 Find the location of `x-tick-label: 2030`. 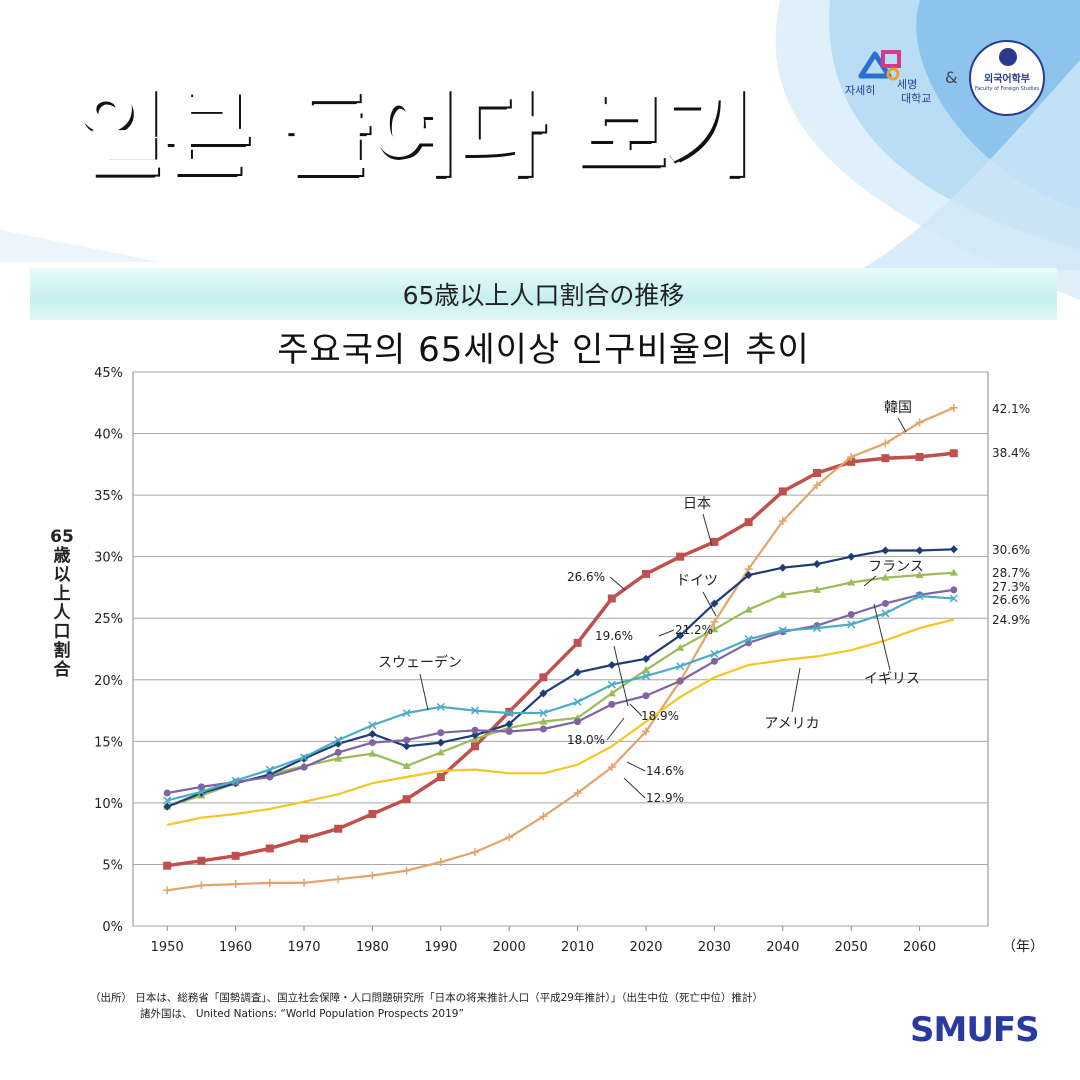

x-tick-label: 2030 is located at coordinates (714, 947).